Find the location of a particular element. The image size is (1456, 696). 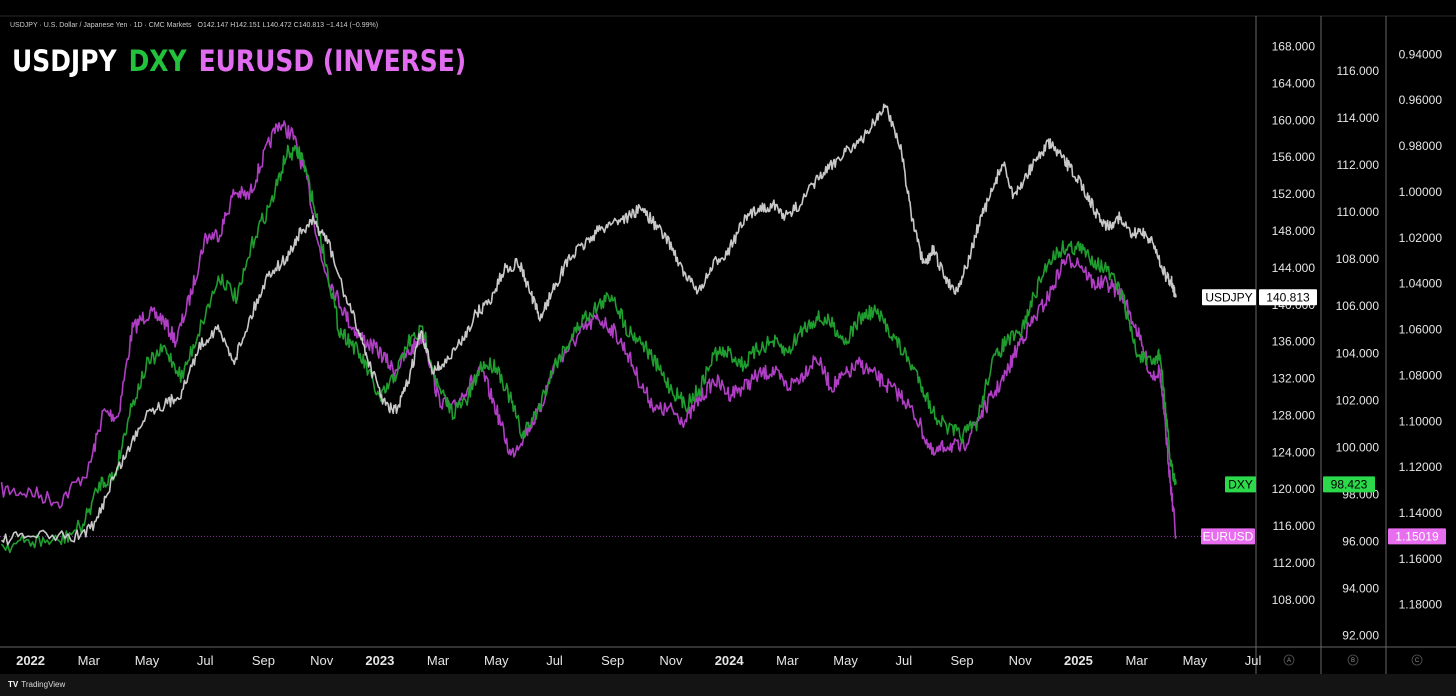

usdjpy-axis-tick-label: 108.000 is located at coordinates (1294, 600).